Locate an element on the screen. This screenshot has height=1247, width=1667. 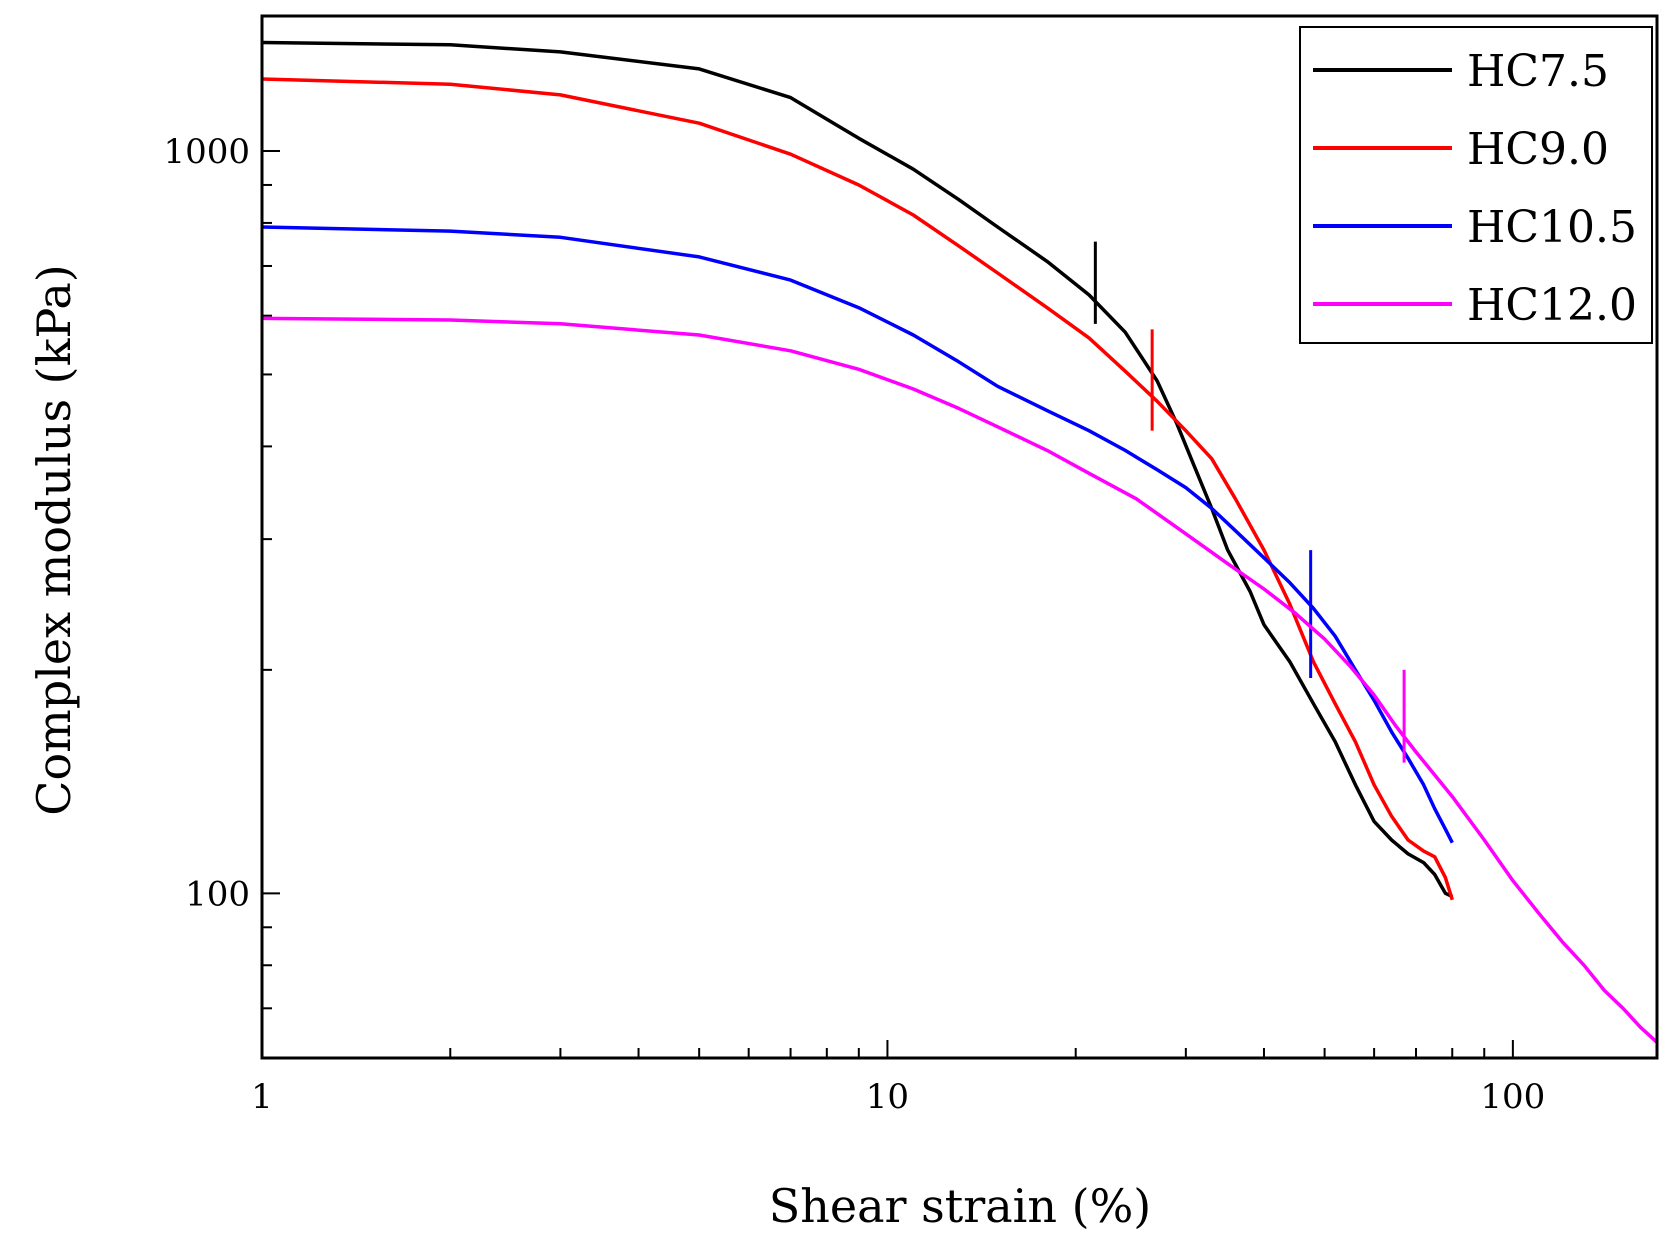
x-tick-label: 1 is located at coordinates (262, 1097).